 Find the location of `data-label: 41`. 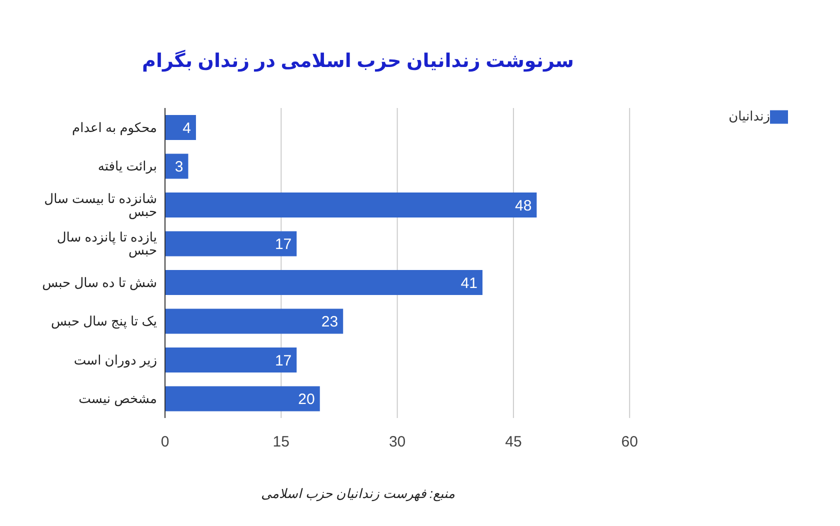

data-label: 41 is located at coordinates (469, 283).